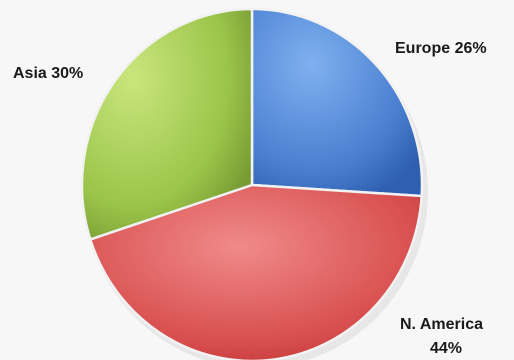  I want to click on label-europe: Europe 26%, so click(441, 48).